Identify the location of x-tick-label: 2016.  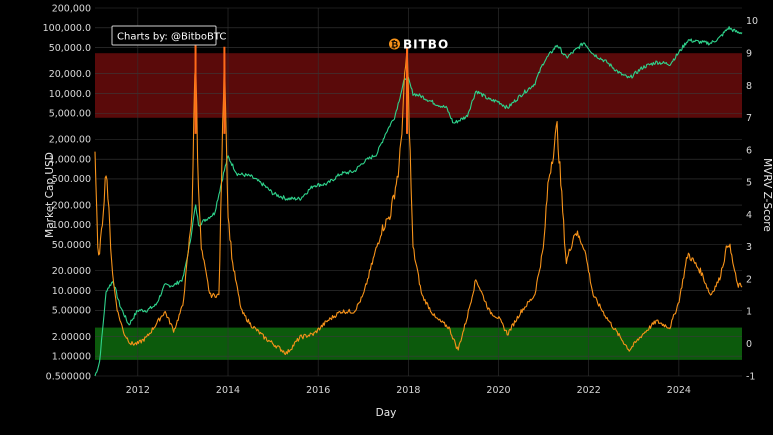
(318, 390).